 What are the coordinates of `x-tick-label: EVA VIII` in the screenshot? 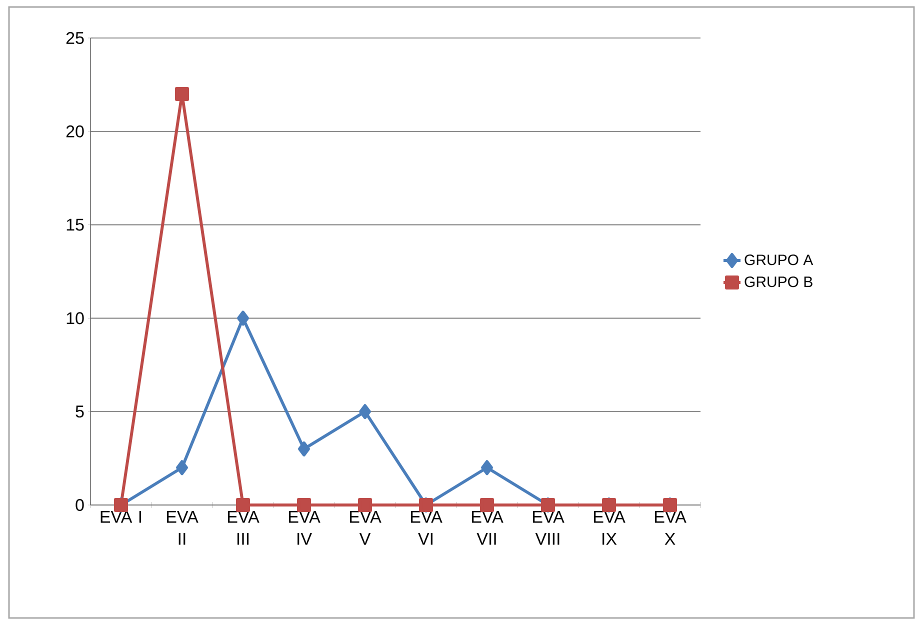 It's located at (548, 528).